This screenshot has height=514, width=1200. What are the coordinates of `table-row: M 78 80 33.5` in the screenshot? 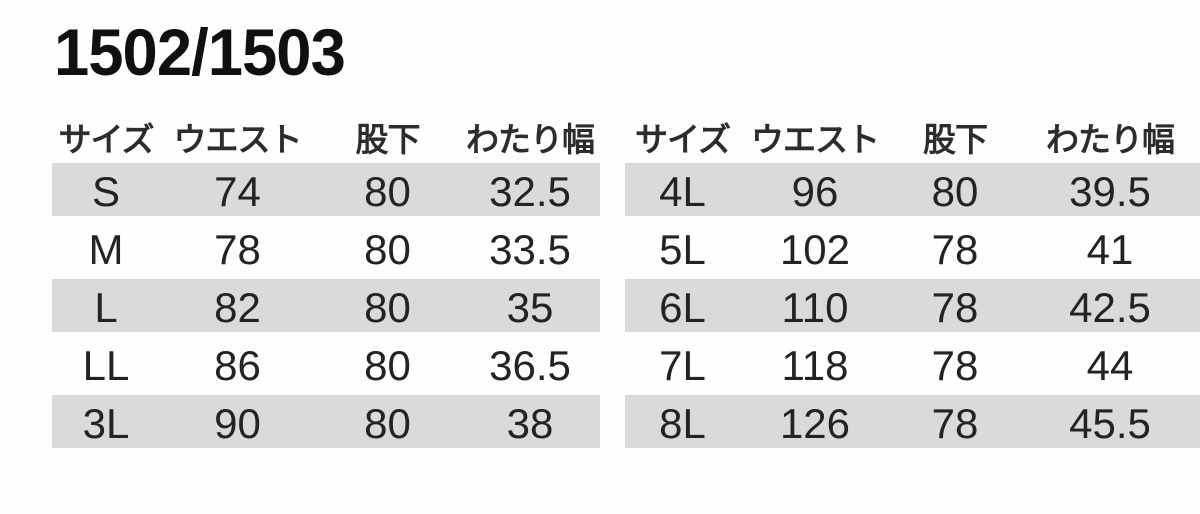 It's located at (326, 250).